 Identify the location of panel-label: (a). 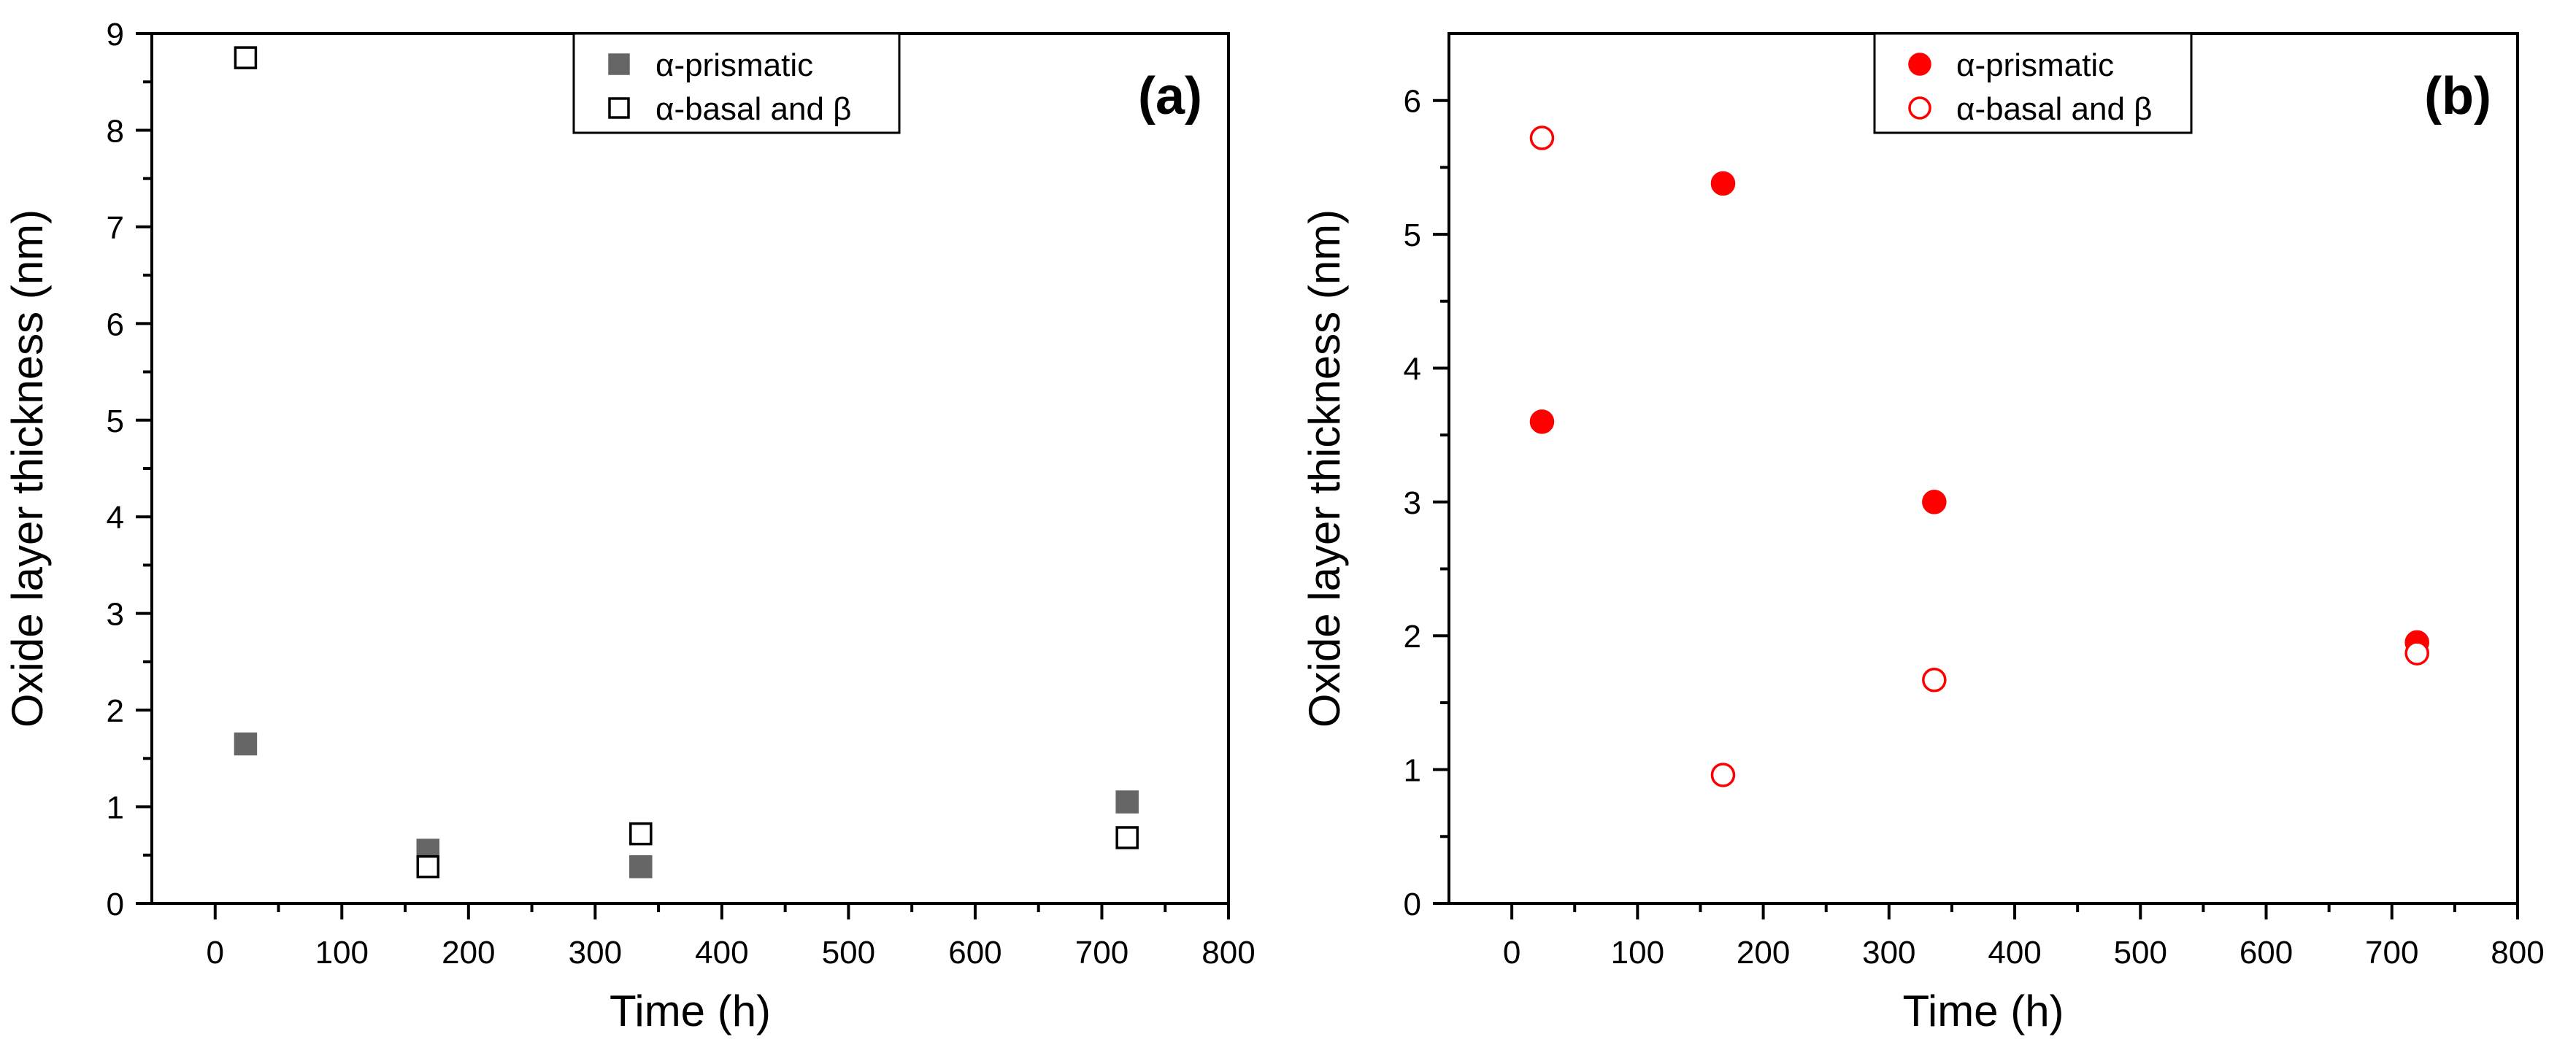
(1170, 97).